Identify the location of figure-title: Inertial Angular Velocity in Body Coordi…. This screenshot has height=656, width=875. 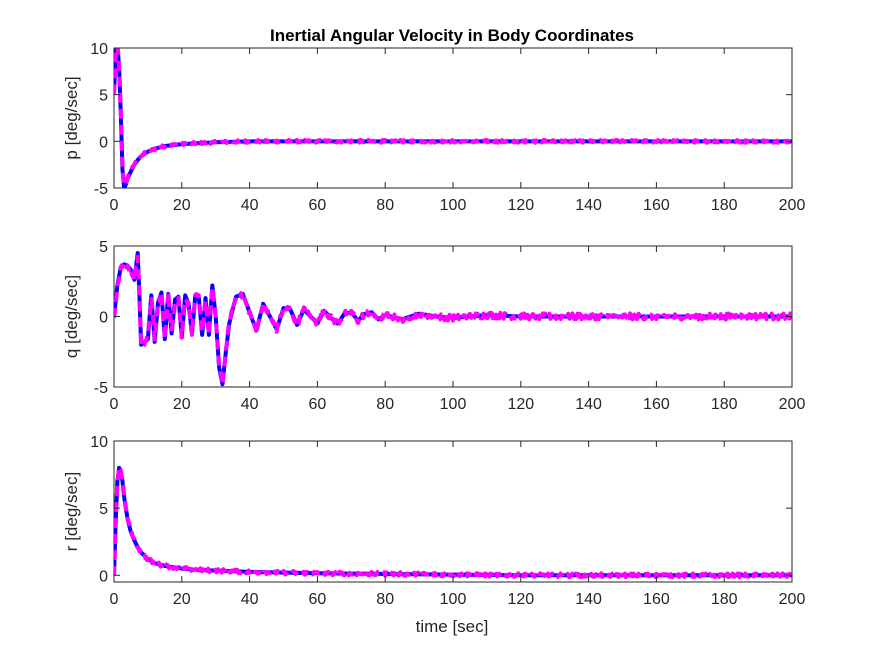
(452, 35).